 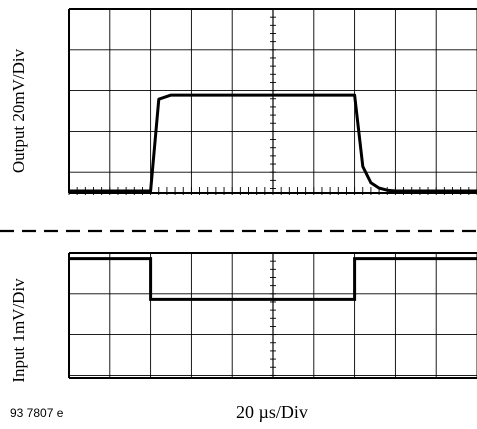 I want to click on input-ylabel: Input 1mV/Div, so click(x=18, y=330).